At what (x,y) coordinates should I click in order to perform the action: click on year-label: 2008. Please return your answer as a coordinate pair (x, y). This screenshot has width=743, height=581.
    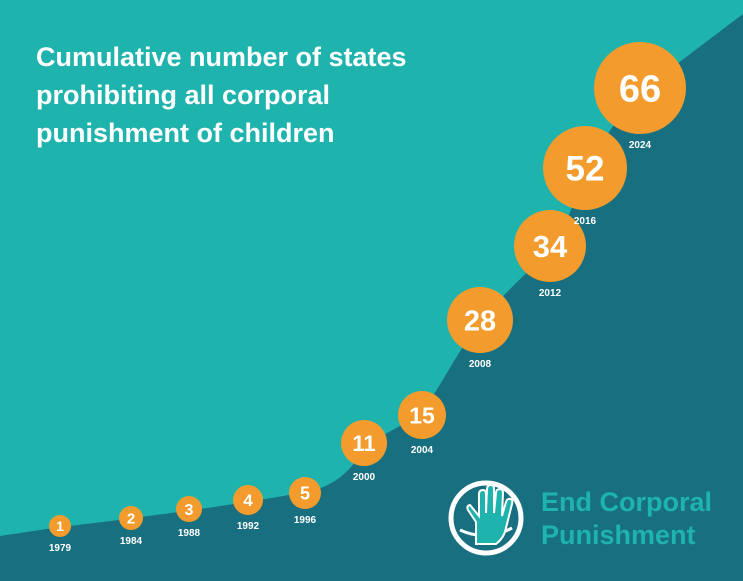
    Looking at the image, I should click on (480, 364).